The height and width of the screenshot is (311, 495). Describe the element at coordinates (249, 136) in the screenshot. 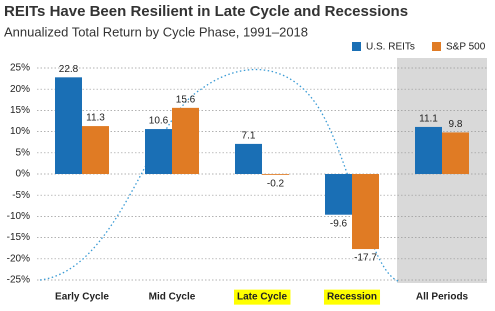

I see `value-label: 7.1` at that location.